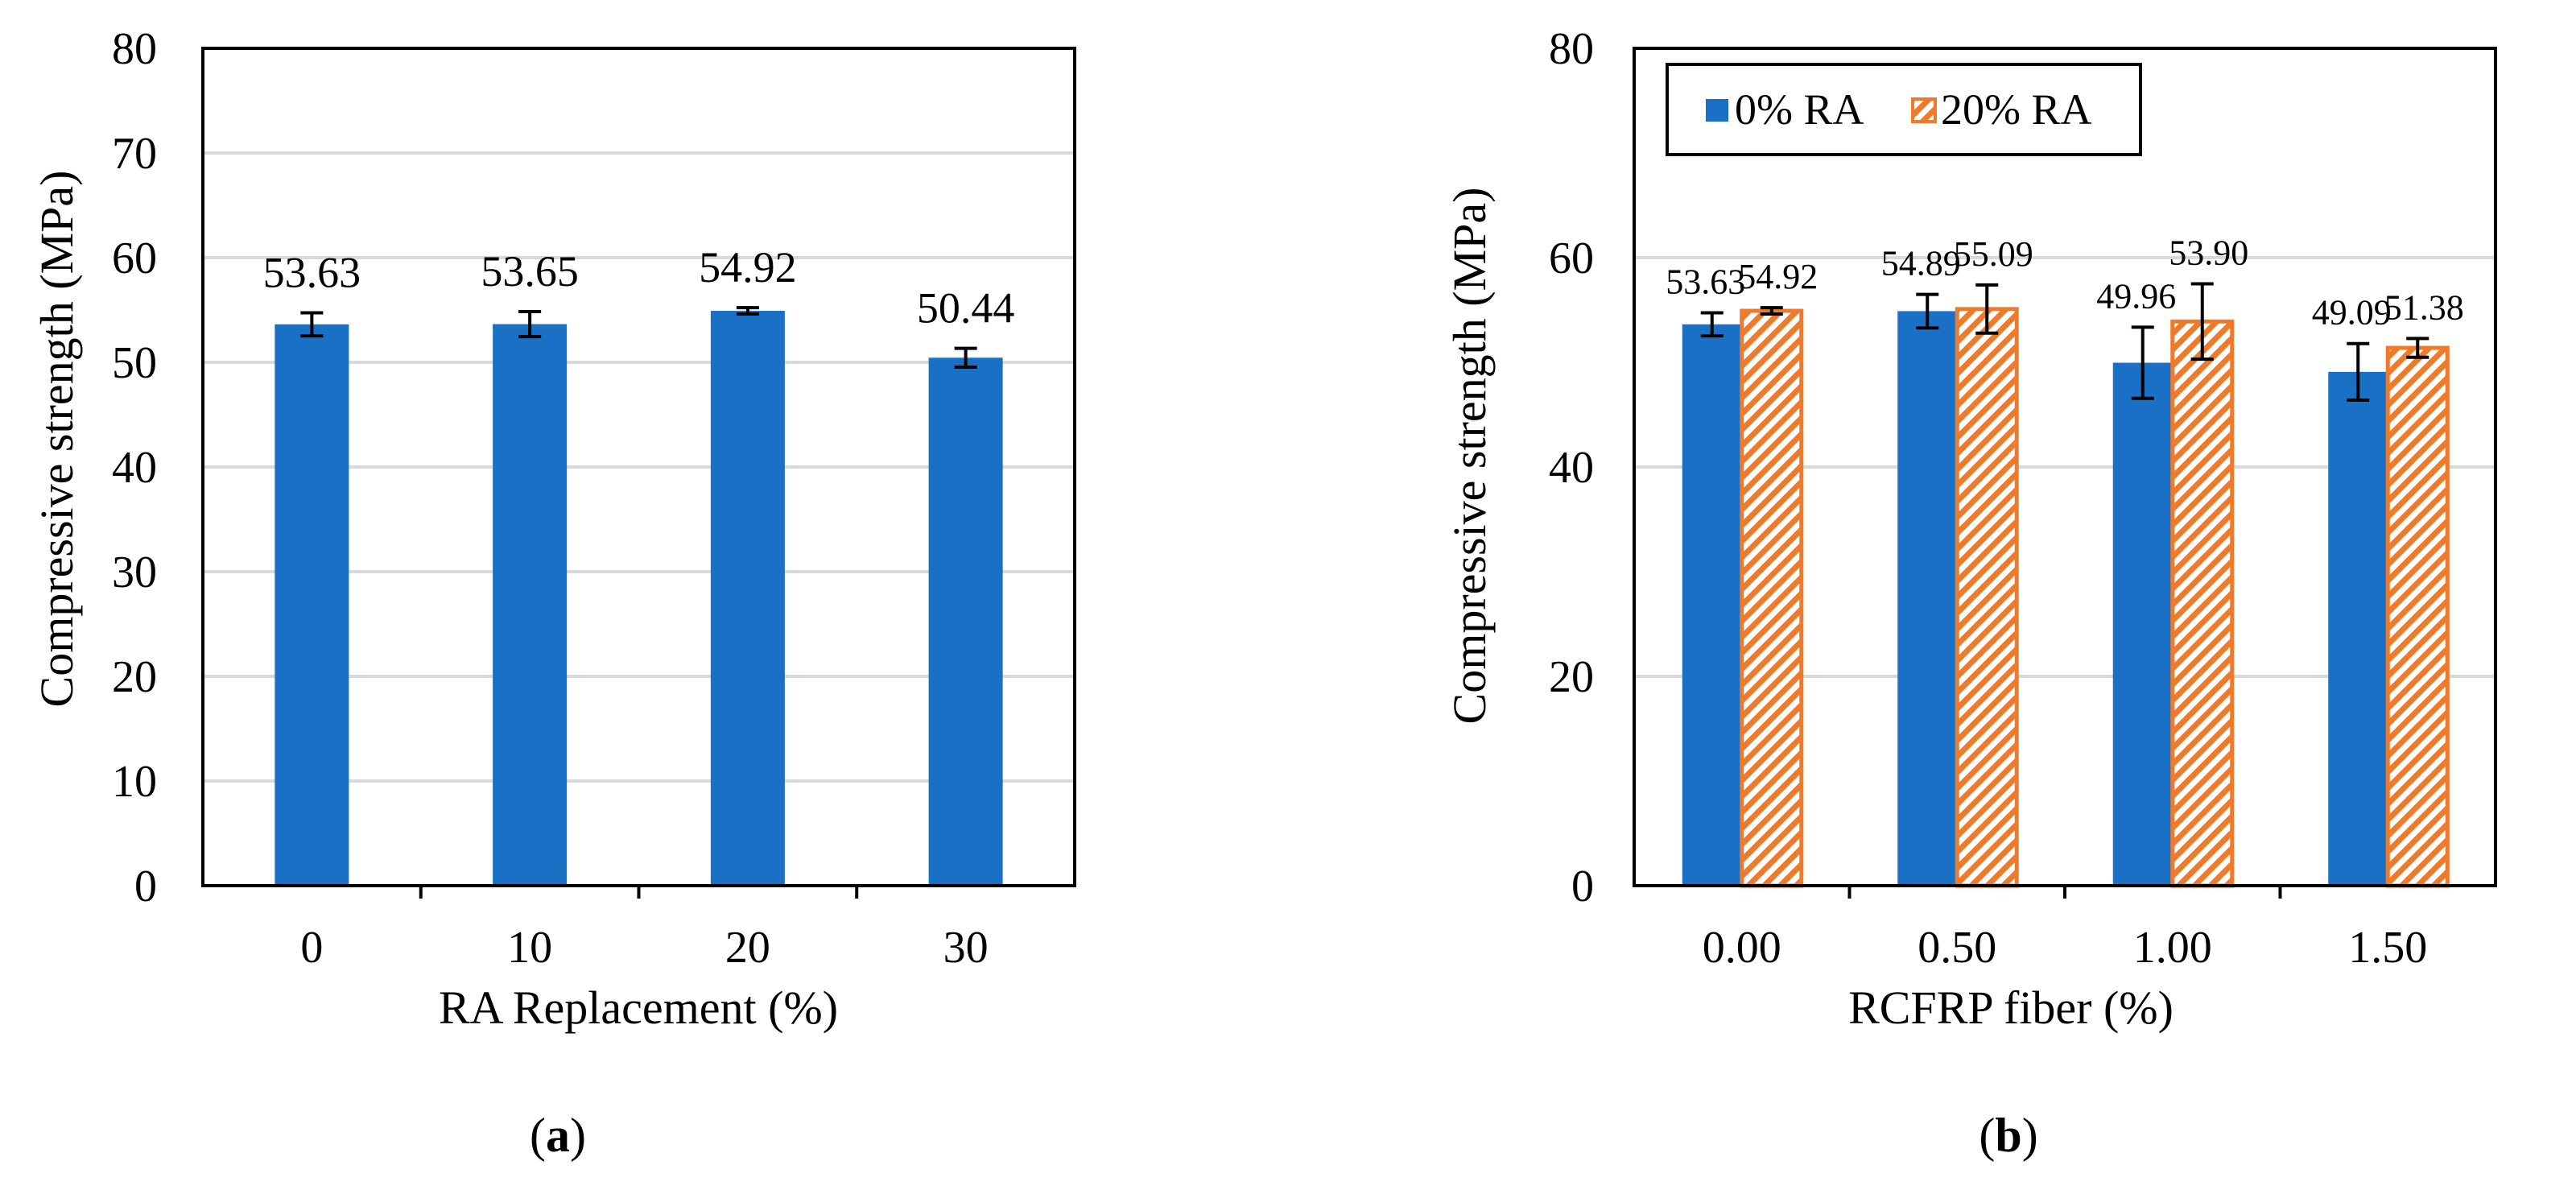 The height and width of the screenshot is (1186, 2576). Describe the element at coordinates (312, 273) in the screenshot. I see `a-data-label: 53.63` at that location.